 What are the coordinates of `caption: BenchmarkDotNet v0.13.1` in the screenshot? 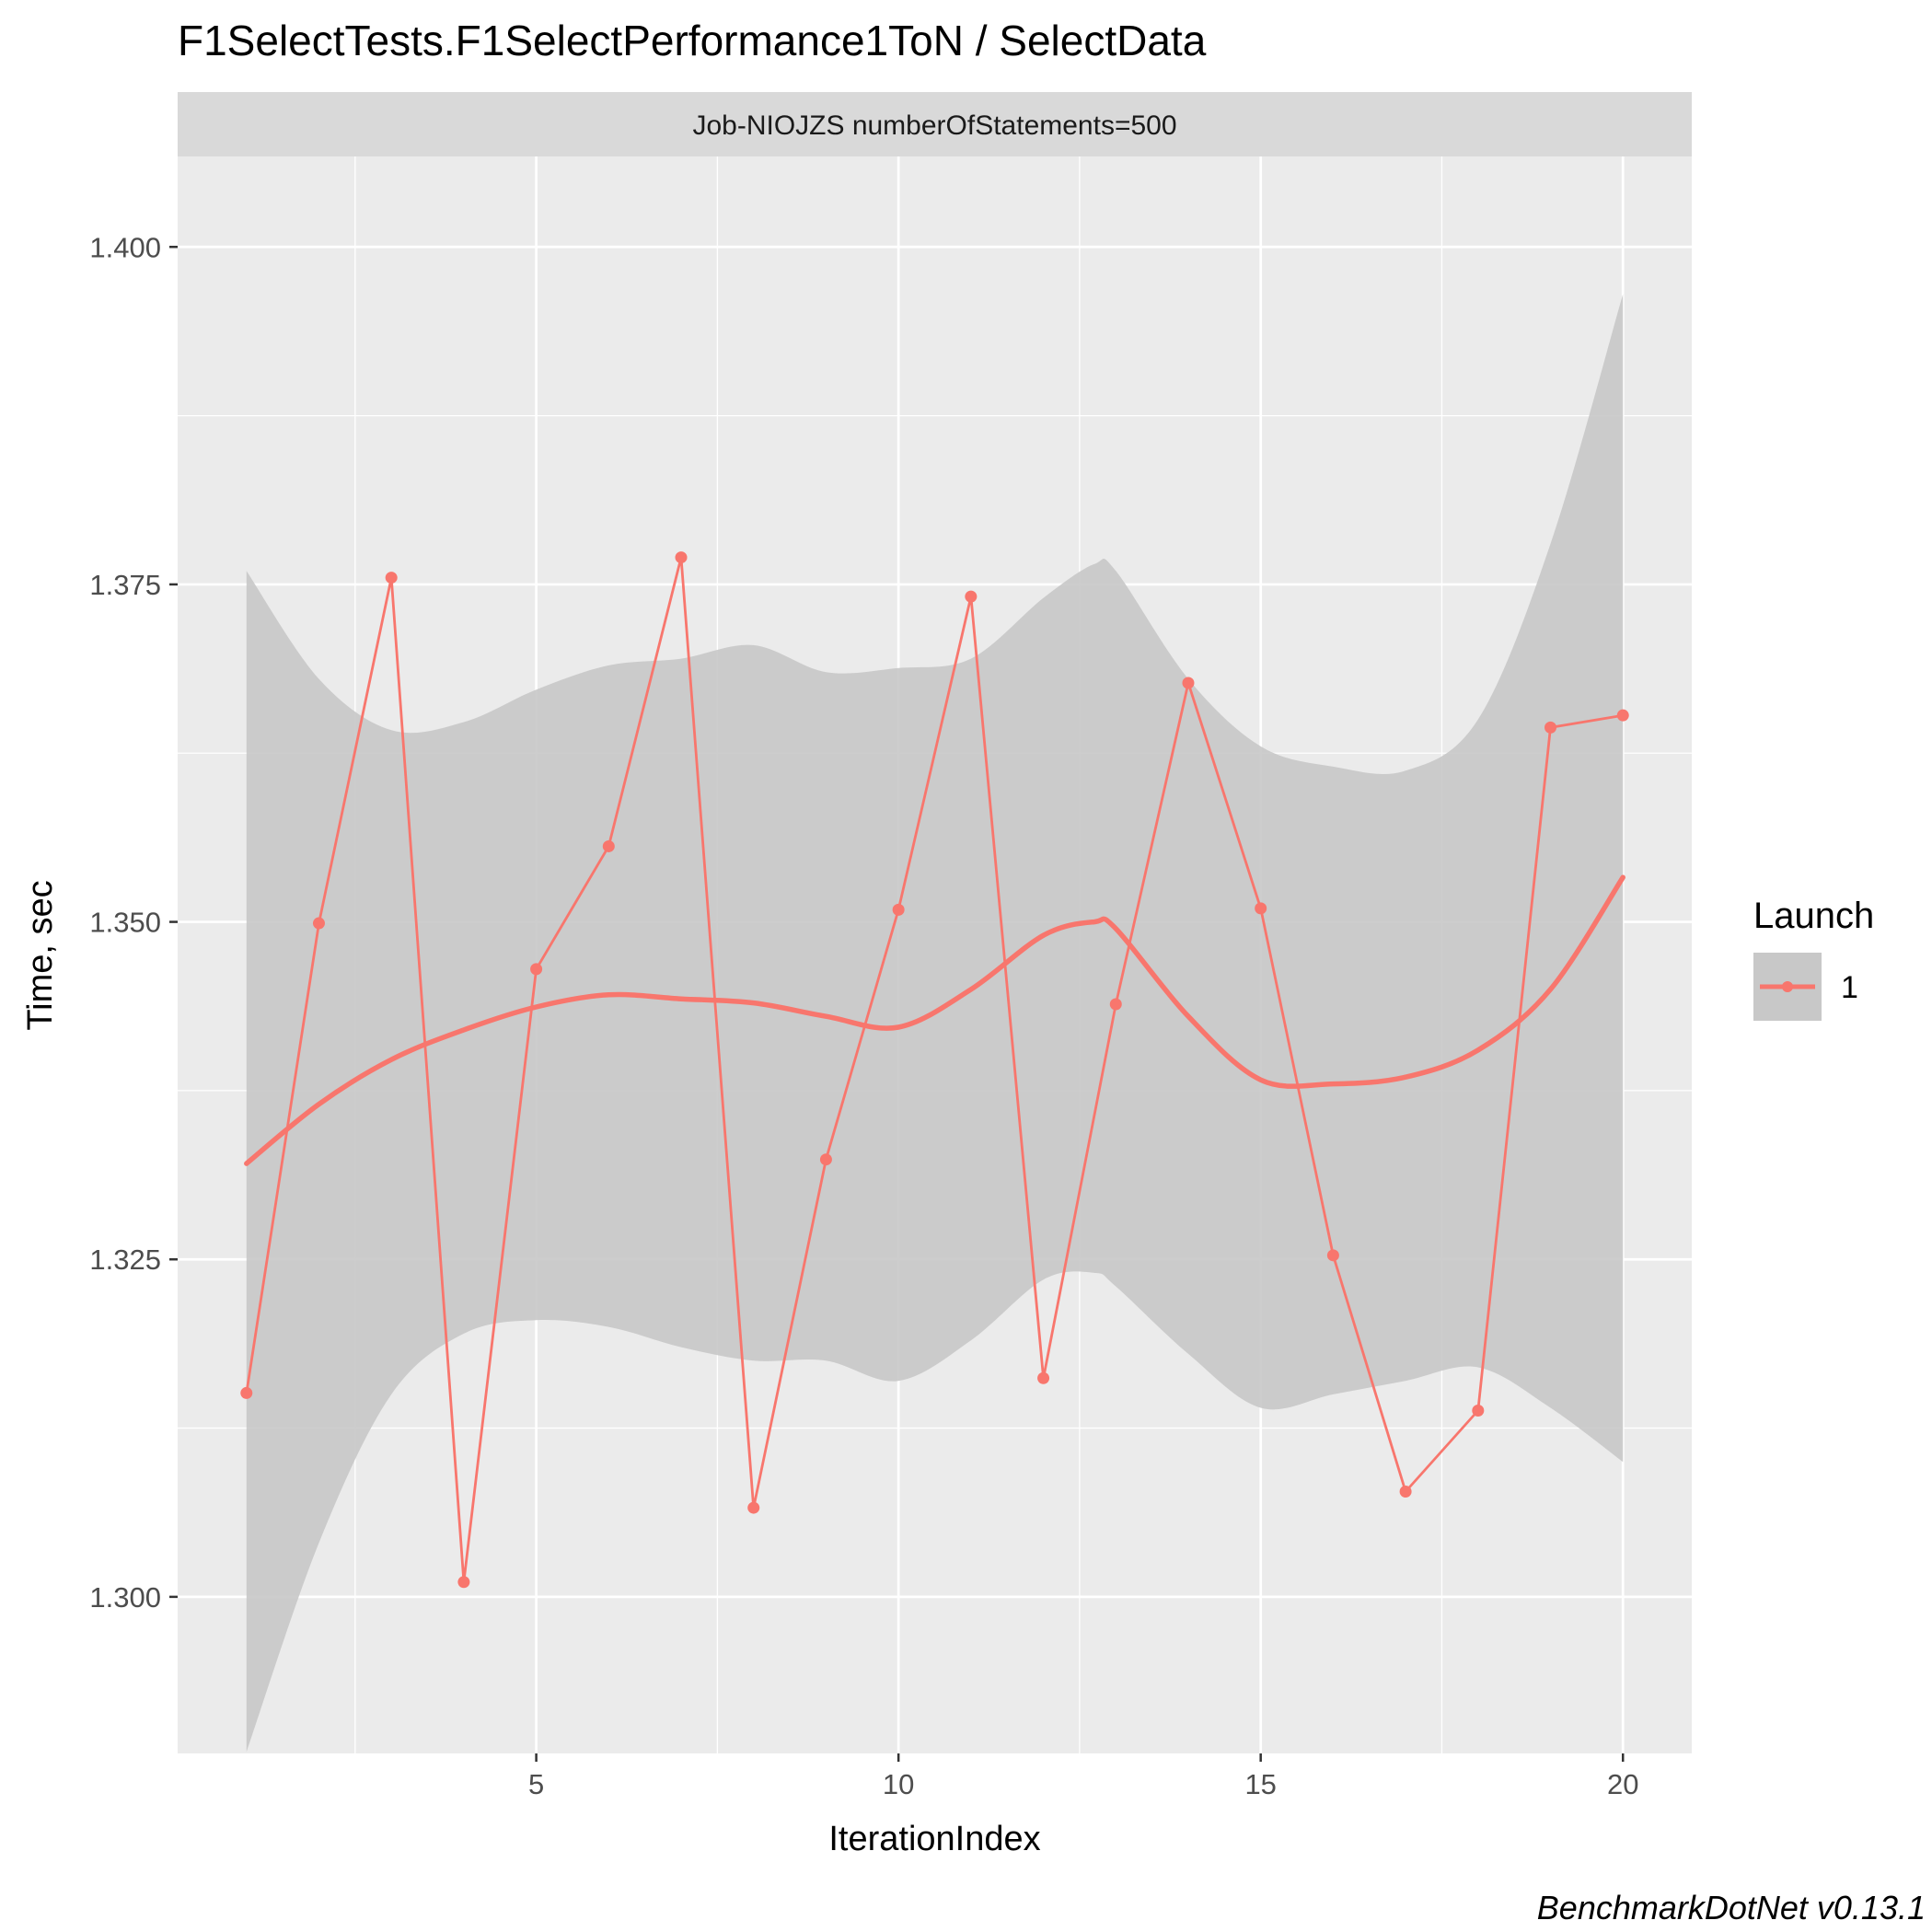 It's located at (1732, 1908).